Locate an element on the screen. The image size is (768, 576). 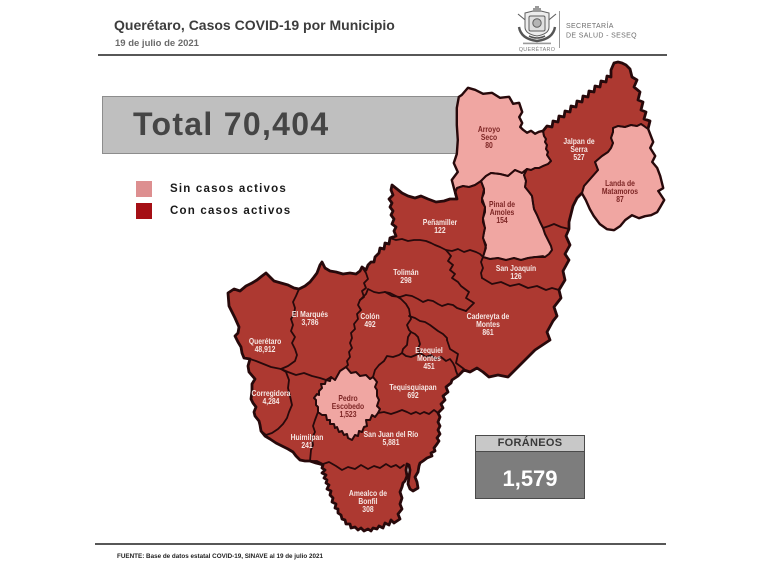
svg-text: QUERÉTARO is located at coordinates (537, 49).